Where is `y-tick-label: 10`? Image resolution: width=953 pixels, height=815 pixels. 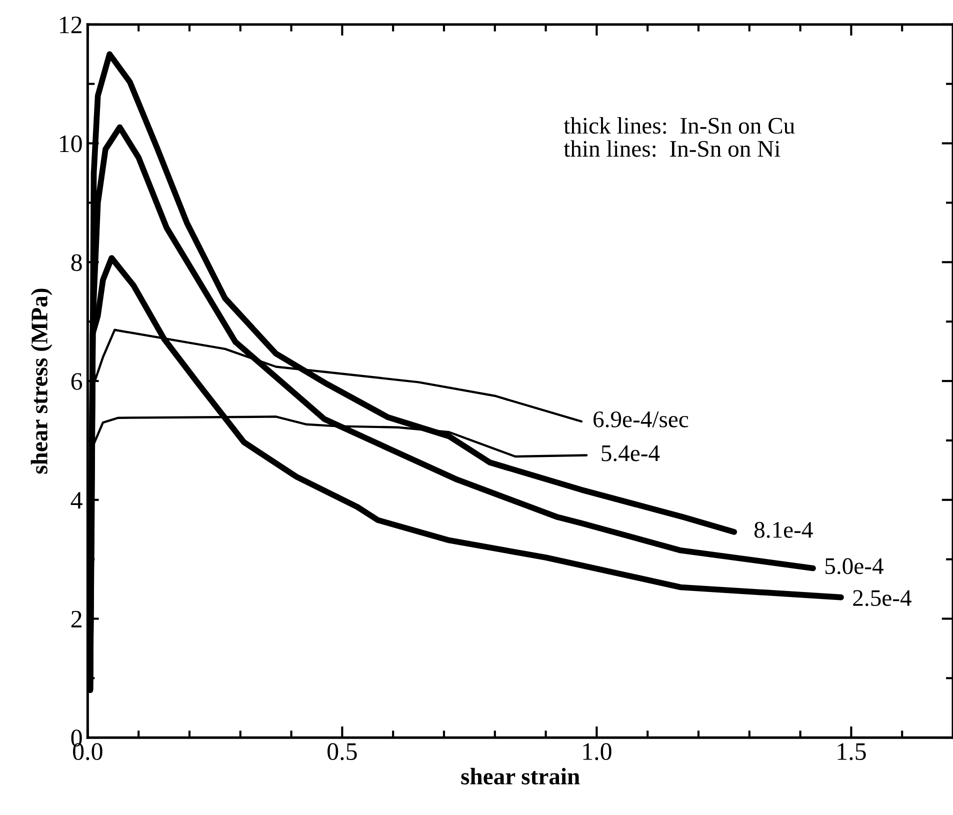
y-tick-label: 10 is located at coordinates (71, 143).